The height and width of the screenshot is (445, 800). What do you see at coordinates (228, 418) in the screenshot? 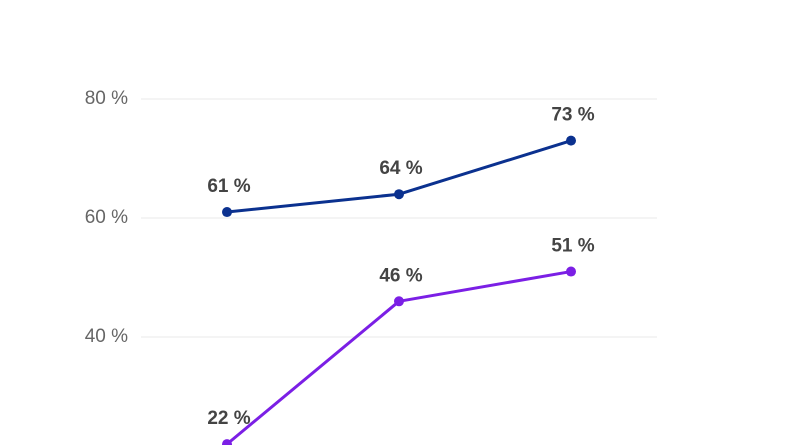
I see `data-label: 22 %` at bounding box center [228, 418].